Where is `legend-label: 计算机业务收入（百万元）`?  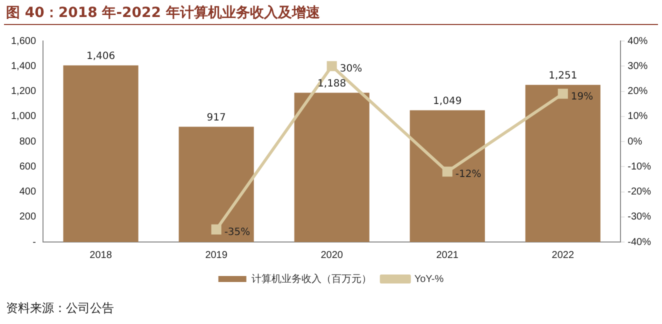
legend-label: 计算机业务收入（百万元） is located at coordinates (311, 278).